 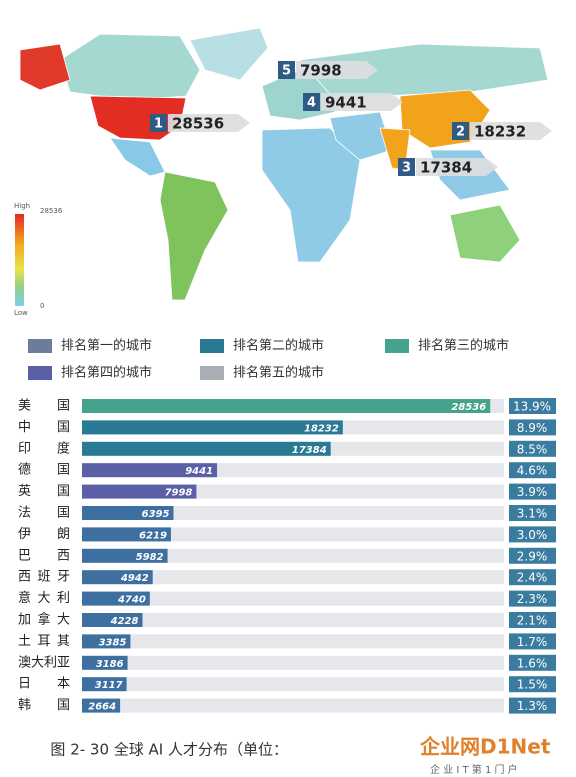 I want to click on category-label: 美国, so click(x=44, y=406).